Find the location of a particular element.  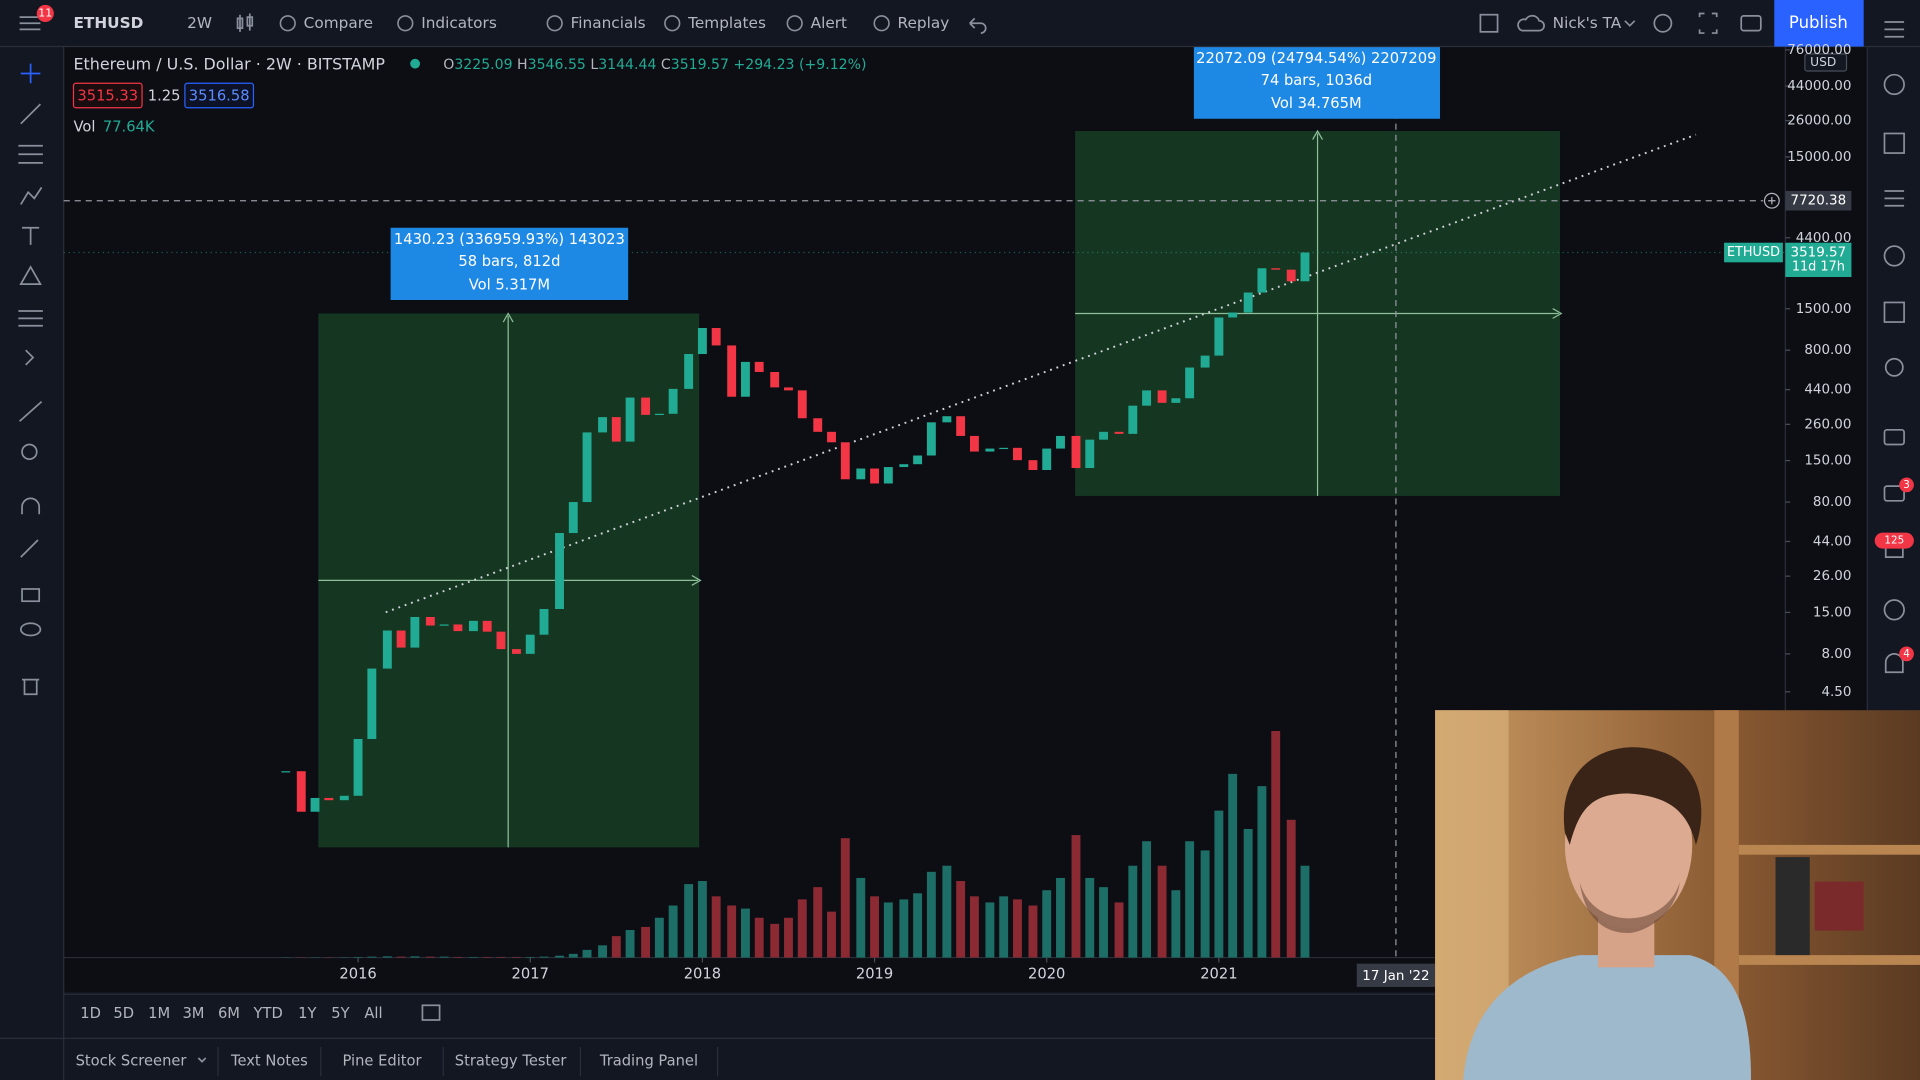

currency-box is located at coordinates (1826, 62).